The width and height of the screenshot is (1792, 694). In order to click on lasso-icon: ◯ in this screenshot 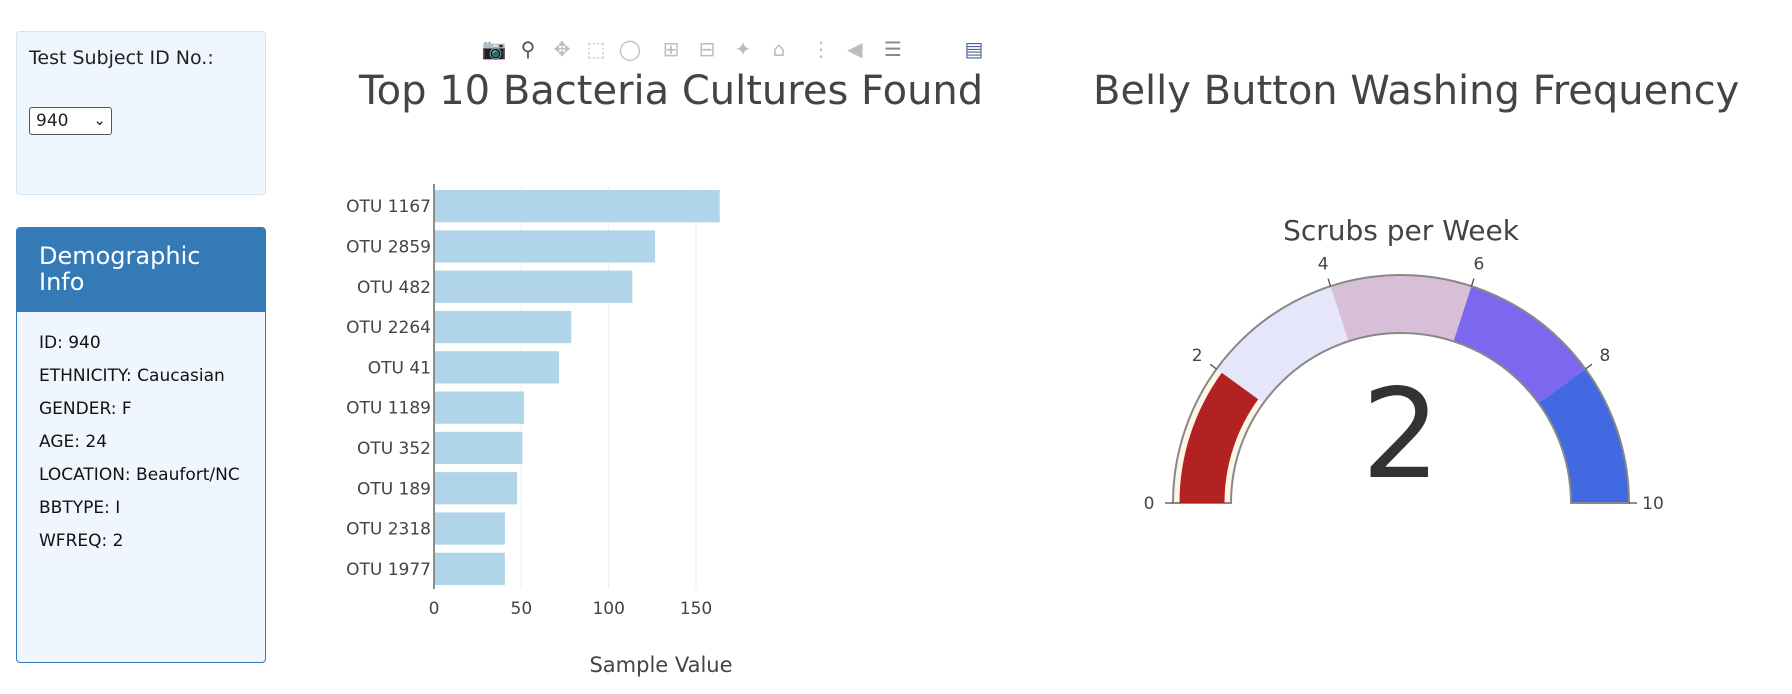, I will do `click(630, 49)`.